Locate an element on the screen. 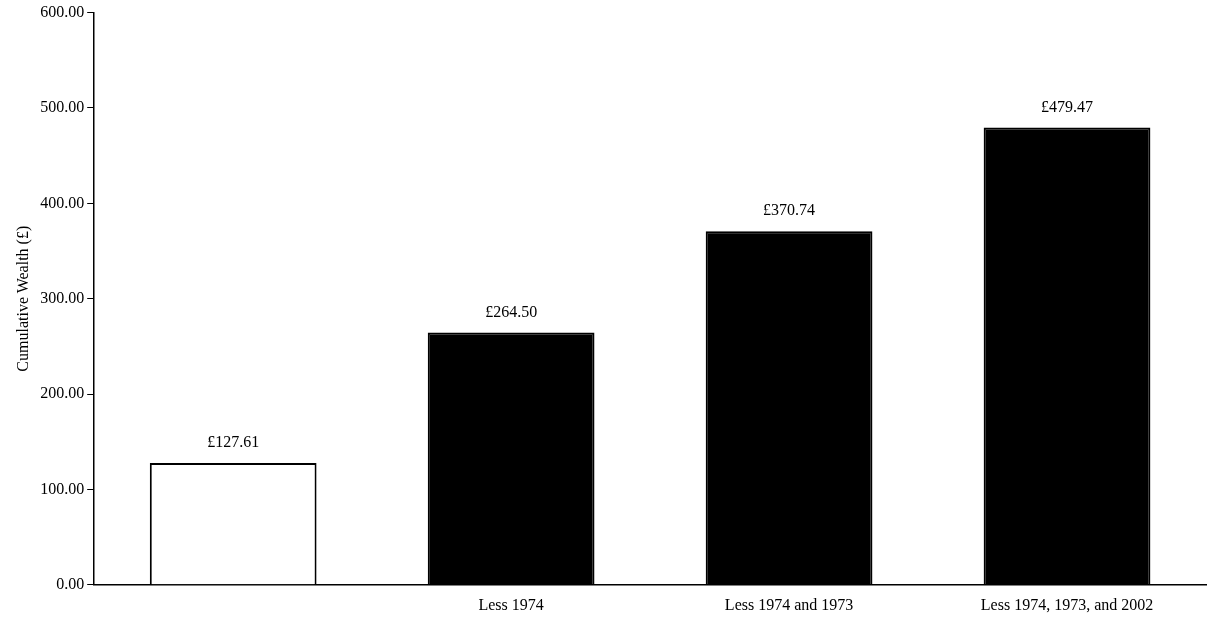 The height and width of the screenshot is (622, 1224). y-axis-title: Cumulative Wealth (£) is located at coordinates (22, 298).